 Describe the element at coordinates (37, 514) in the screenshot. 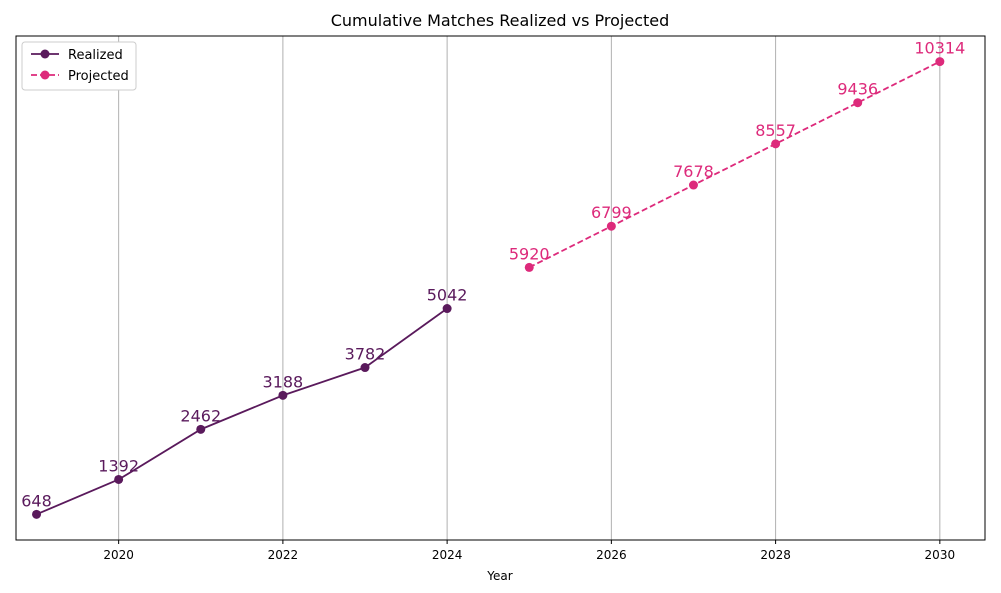

I see `data-point-realized-2019` at that location.